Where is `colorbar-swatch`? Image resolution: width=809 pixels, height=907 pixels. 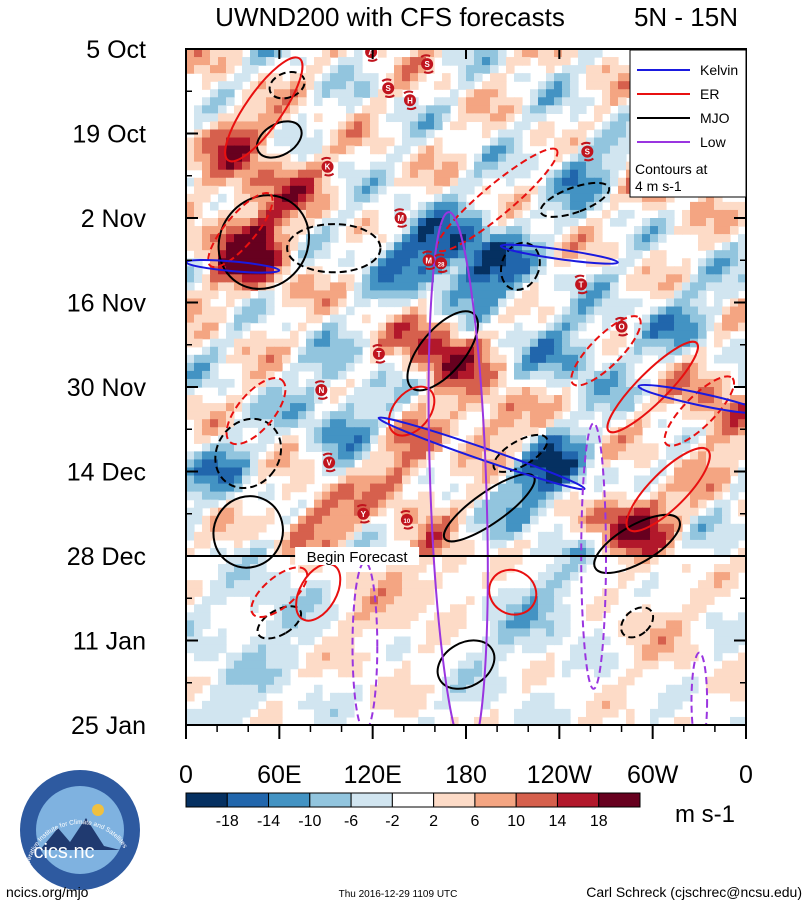
colorbar-swatch is located at coordinates (578, 800).